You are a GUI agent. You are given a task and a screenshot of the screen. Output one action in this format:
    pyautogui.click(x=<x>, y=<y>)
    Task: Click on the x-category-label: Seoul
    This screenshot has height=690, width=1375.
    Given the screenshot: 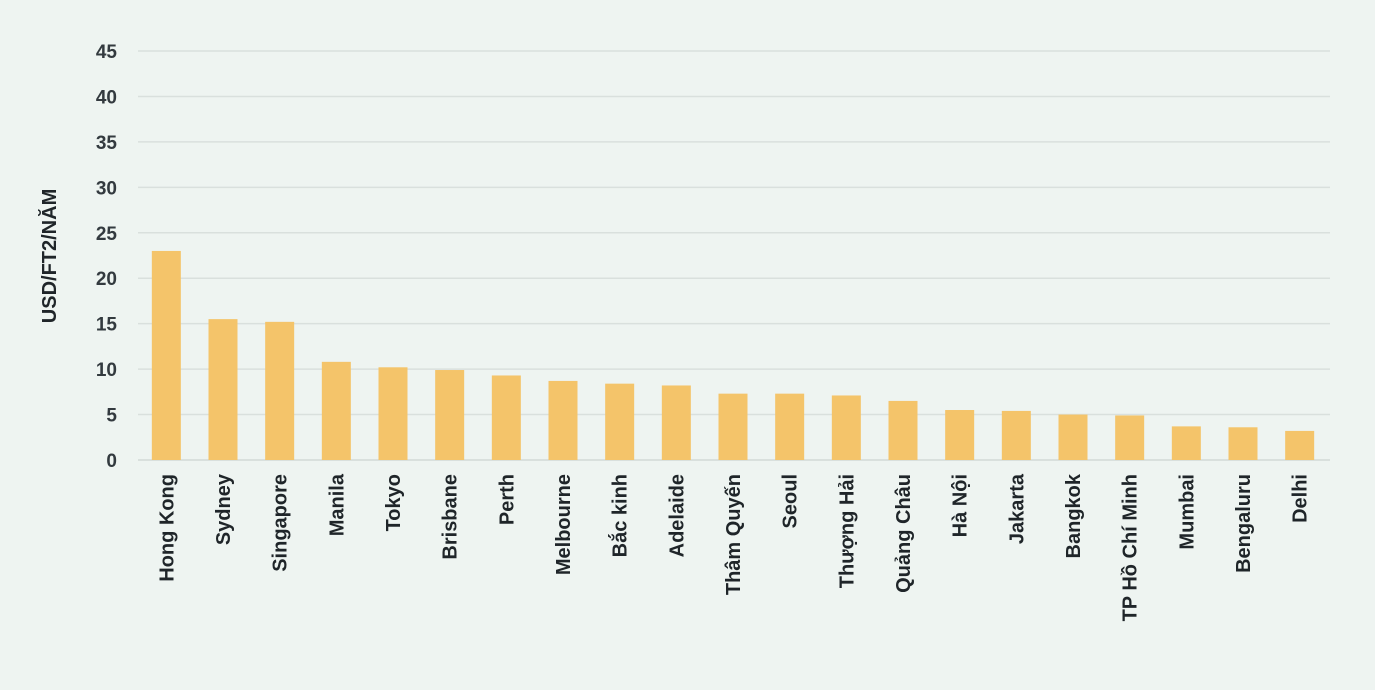 What is the action you would take?
    pyautogui.click(x=791, y=501)
    